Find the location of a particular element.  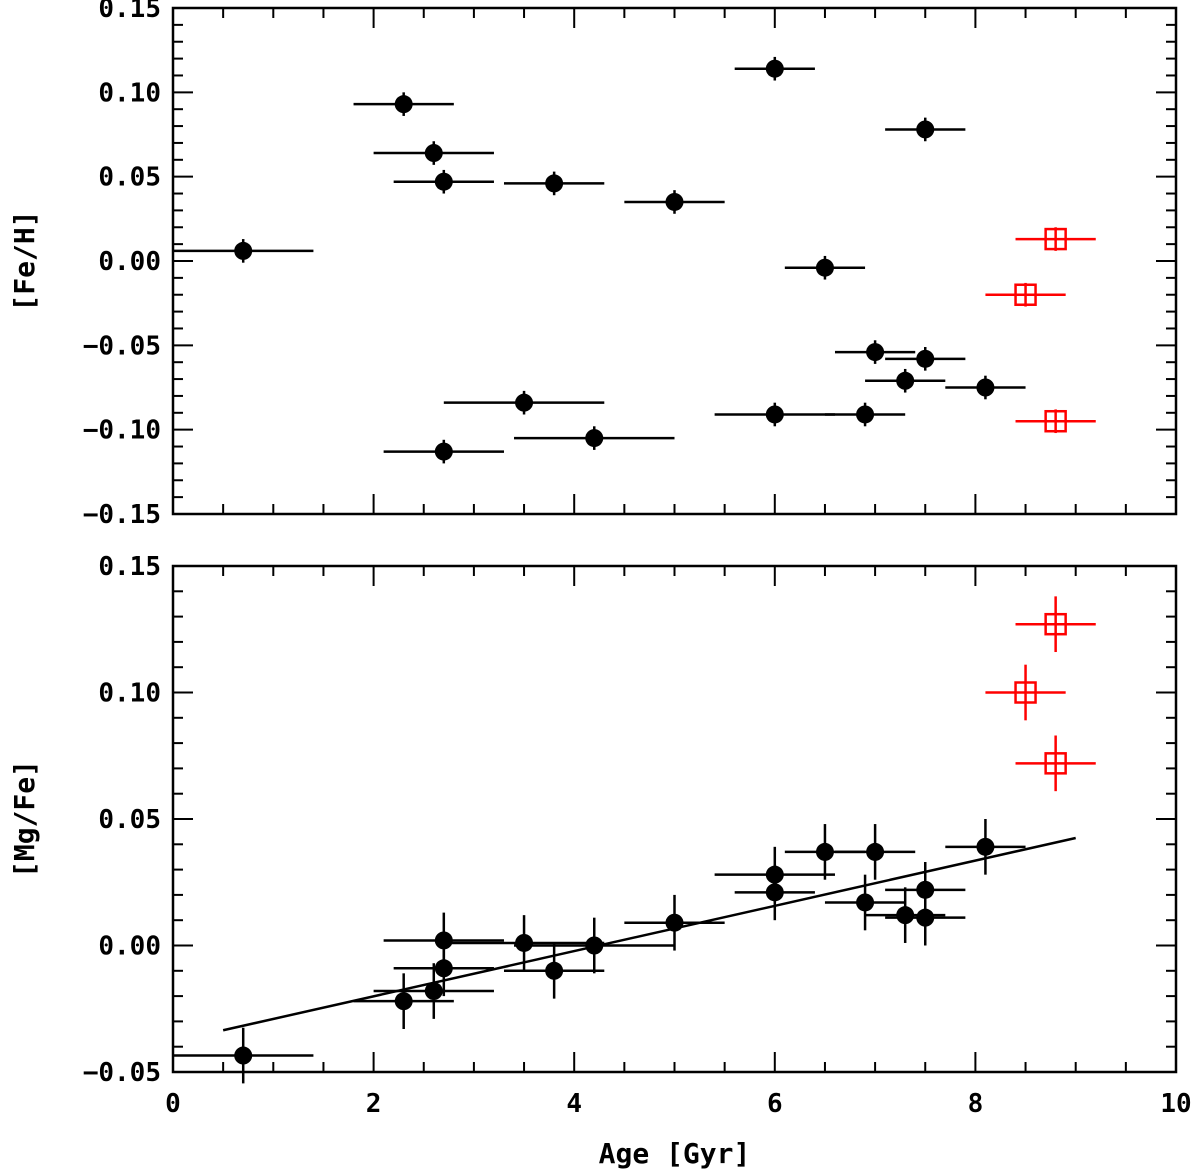

x-tick-label: 8 is located at coordinates (976, 1104).